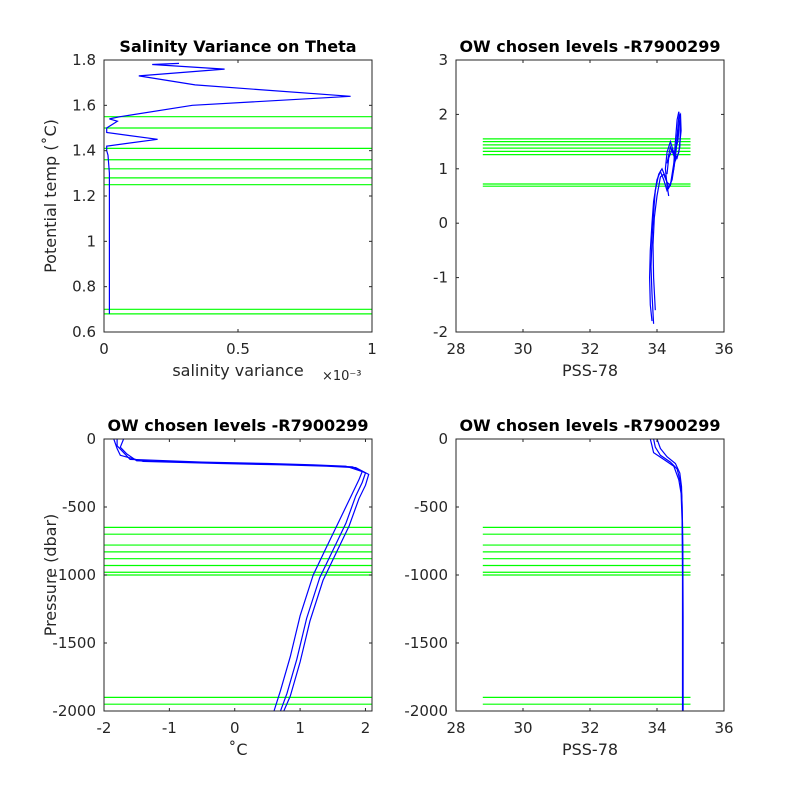 The width and height of the screenshot is (800, 800). What do you see at coordinates (237, 749) in the screenshot?
I see `x-axis-label: ˚C` at bounding box center [237, 749].